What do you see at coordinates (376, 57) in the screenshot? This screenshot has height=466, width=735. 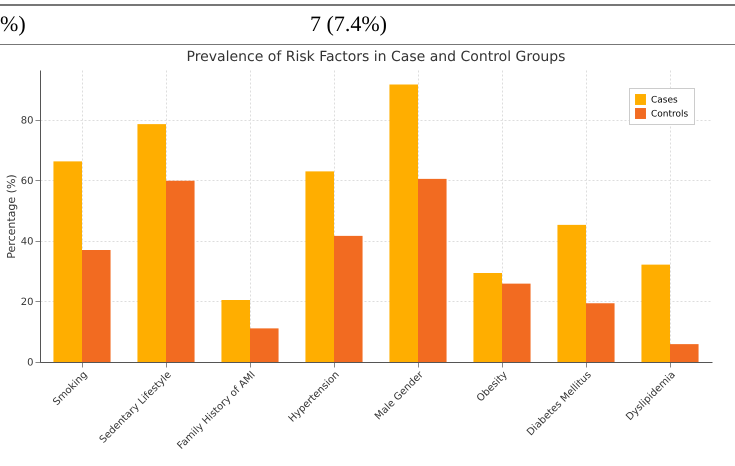 I see `chart-title: Prevalence of Risk Factors in Case and Control Groups` at bounding box center [376, 57].